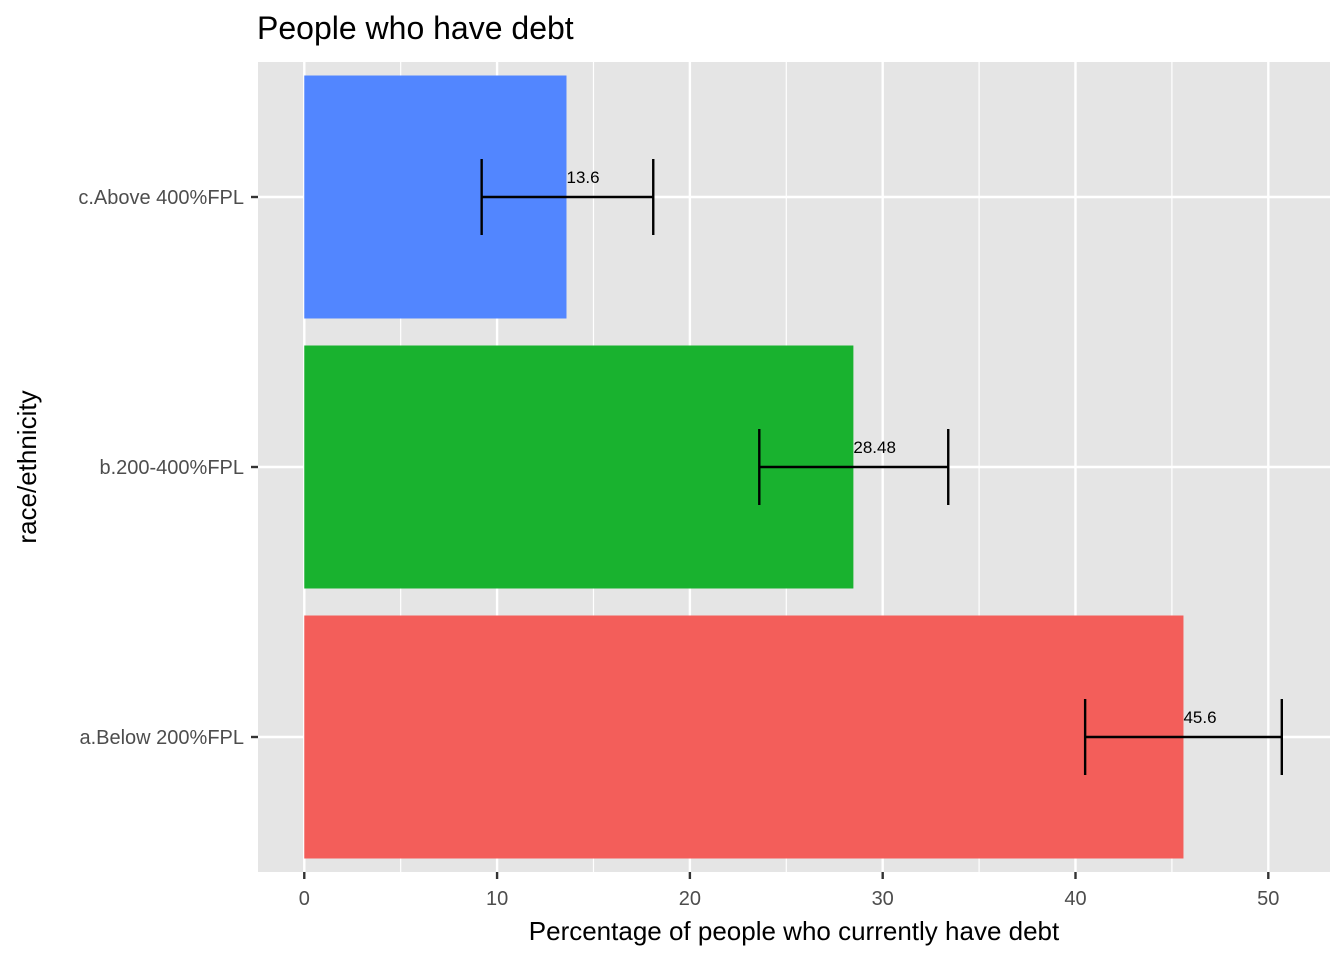  Describe the element at coordinates (1268, 899) in the screenshot. I see `x-tick-label: 50` at that location.